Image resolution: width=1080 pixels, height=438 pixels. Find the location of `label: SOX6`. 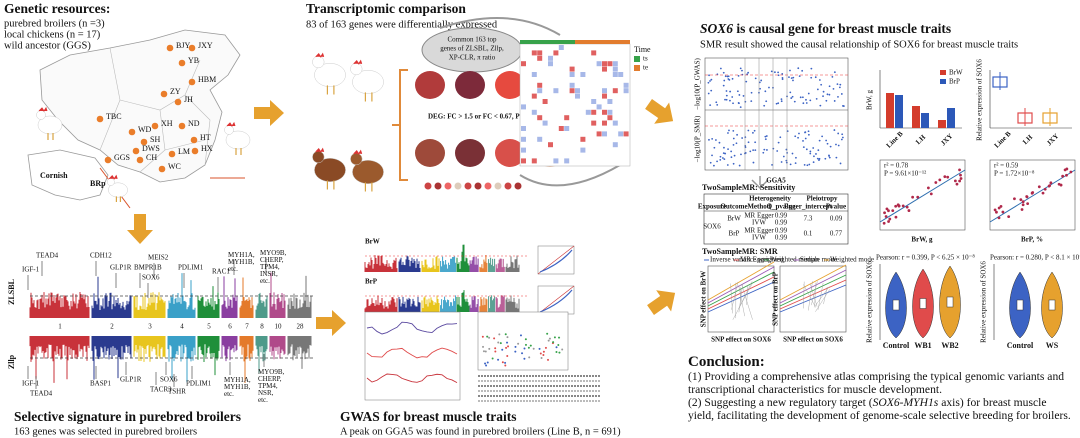

label: SOX6 is located at coordinates (169, 380).